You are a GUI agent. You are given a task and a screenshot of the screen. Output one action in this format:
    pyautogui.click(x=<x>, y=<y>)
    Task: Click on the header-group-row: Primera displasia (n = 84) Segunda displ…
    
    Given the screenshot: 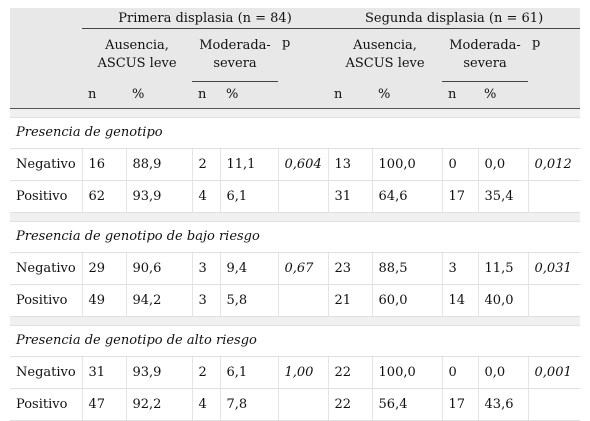 What is the action you would take?
    pyautogui.click(x=295, y=18)
    